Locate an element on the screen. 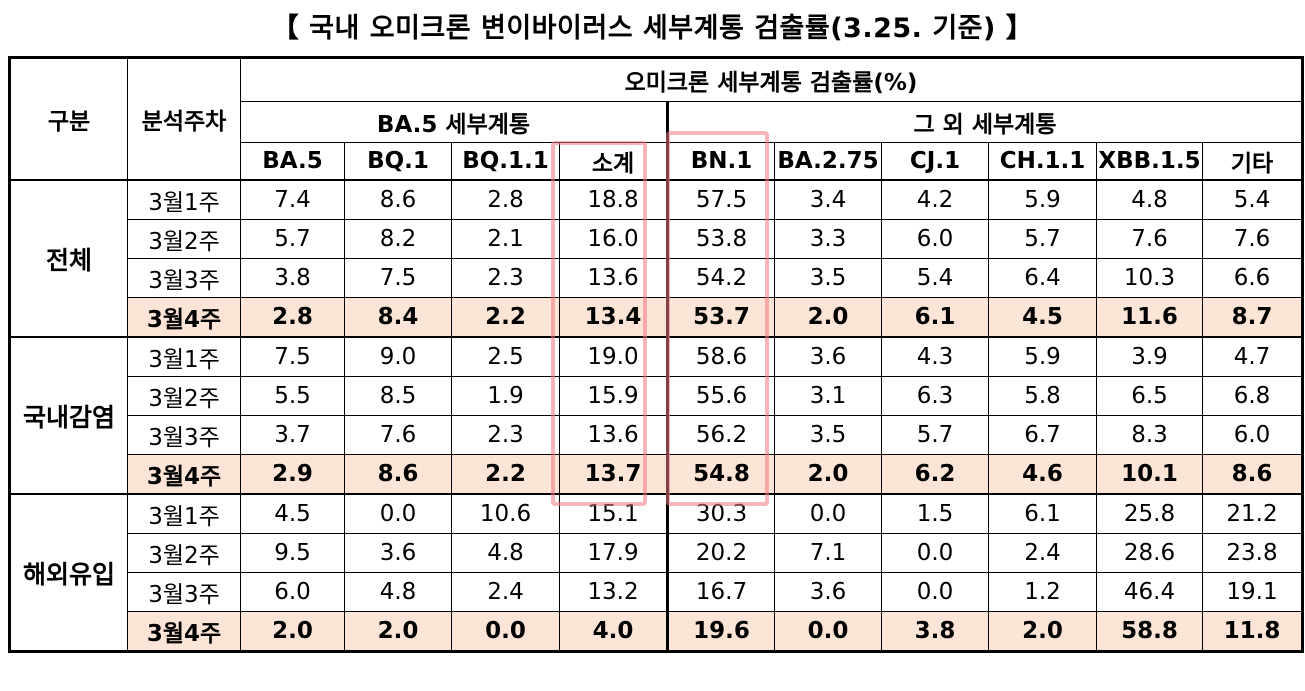  value-cell: 3.7 is located at coordinates (292, 435).